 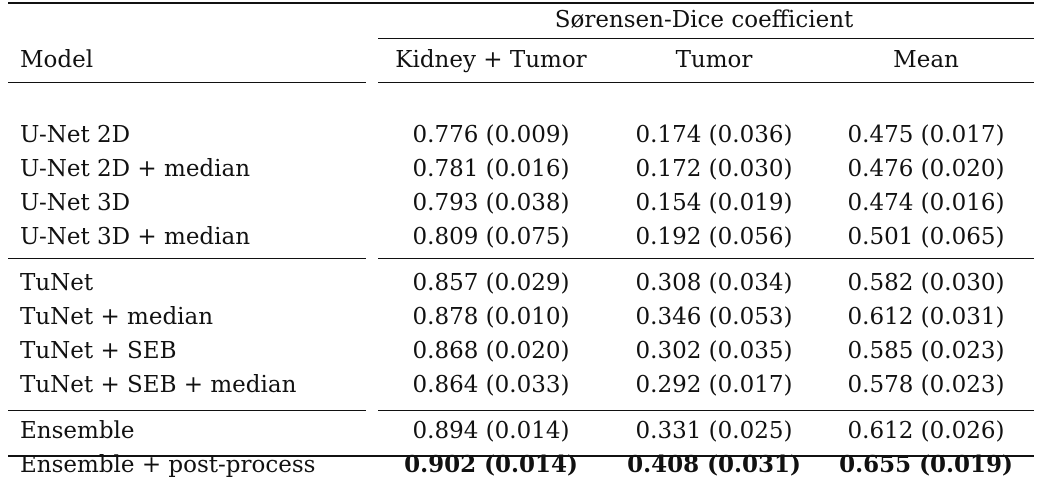 What do you see at coordinates (926, 385) in the screenshot?
I see `row-mean: 0.578 (0.023)` at bounding box center [926, 385].